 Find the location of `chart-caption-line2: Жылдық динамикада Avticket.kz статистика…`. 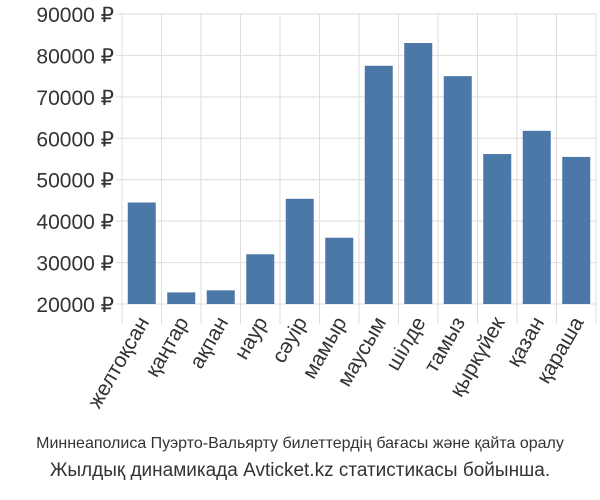

chart-caption-line2: Жылдық динамикада Avticket.kz статистика… is located at coordinates (300, 470).